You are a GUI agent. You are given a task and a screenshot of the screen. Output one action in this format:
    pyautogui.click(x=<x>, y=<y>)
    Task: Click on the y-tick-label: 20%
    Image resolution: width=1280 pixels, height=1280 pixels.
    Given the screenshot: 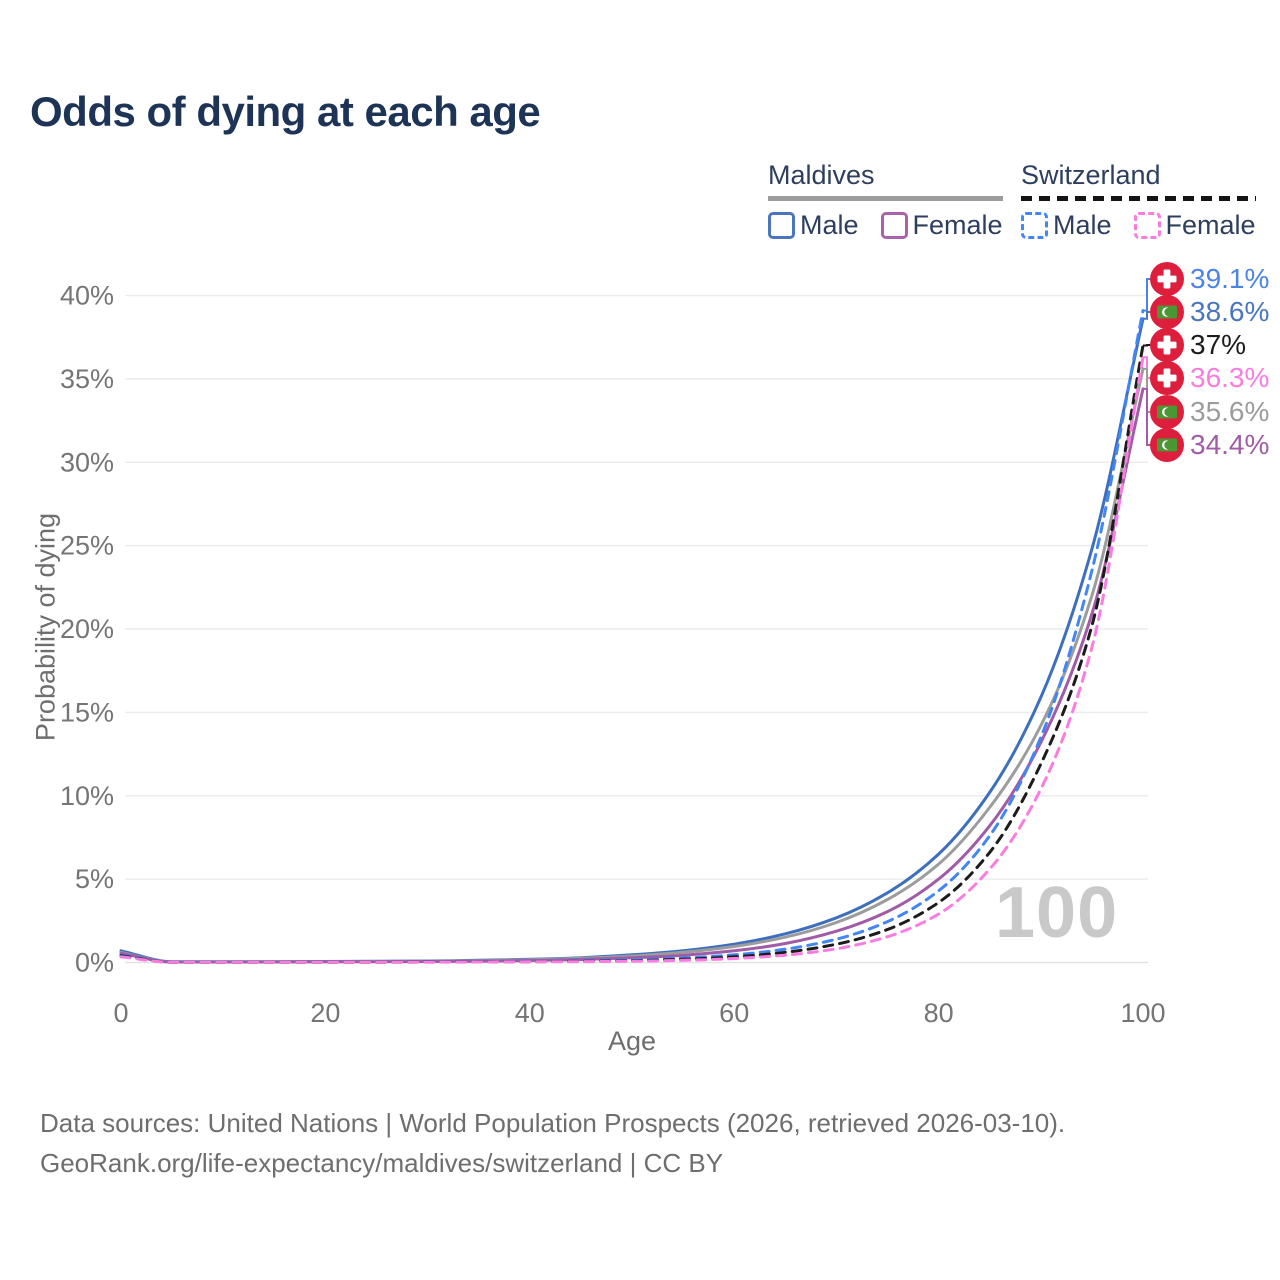 What is the action you would take?
    pyautogui.click(x=87, y=629)
    